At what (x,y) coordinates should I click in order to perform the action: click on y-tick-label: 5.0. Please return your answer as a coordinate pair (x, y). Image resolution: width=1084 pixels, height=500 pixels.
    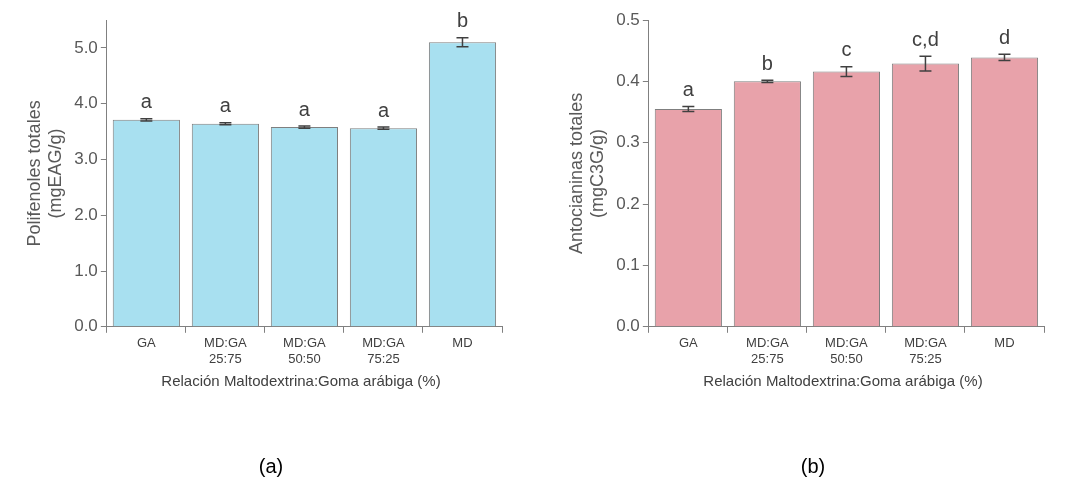
    Looking at the image, I should click on (86, 47).